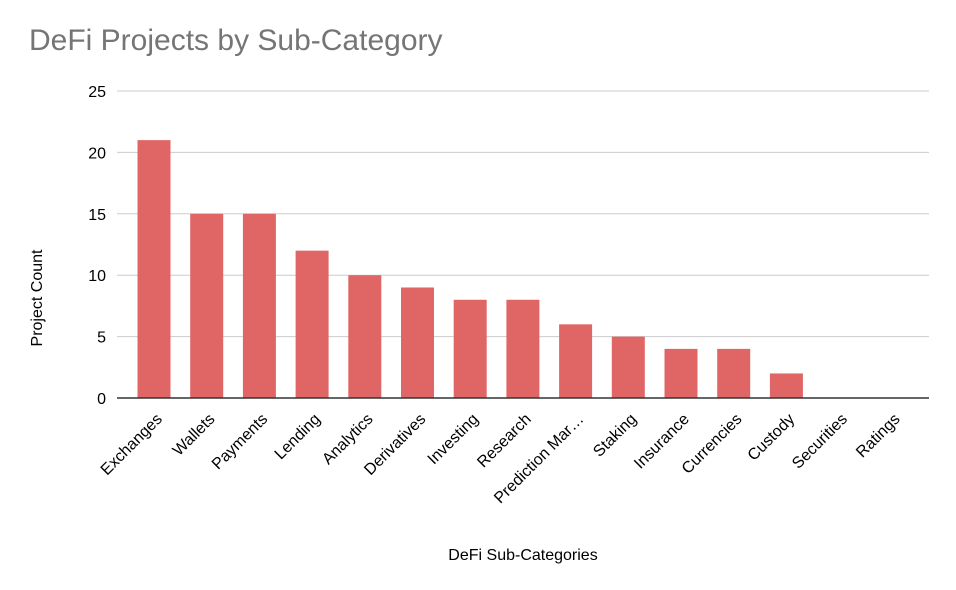  I want to click on x-tick-label: Staking, so click(615, 436).